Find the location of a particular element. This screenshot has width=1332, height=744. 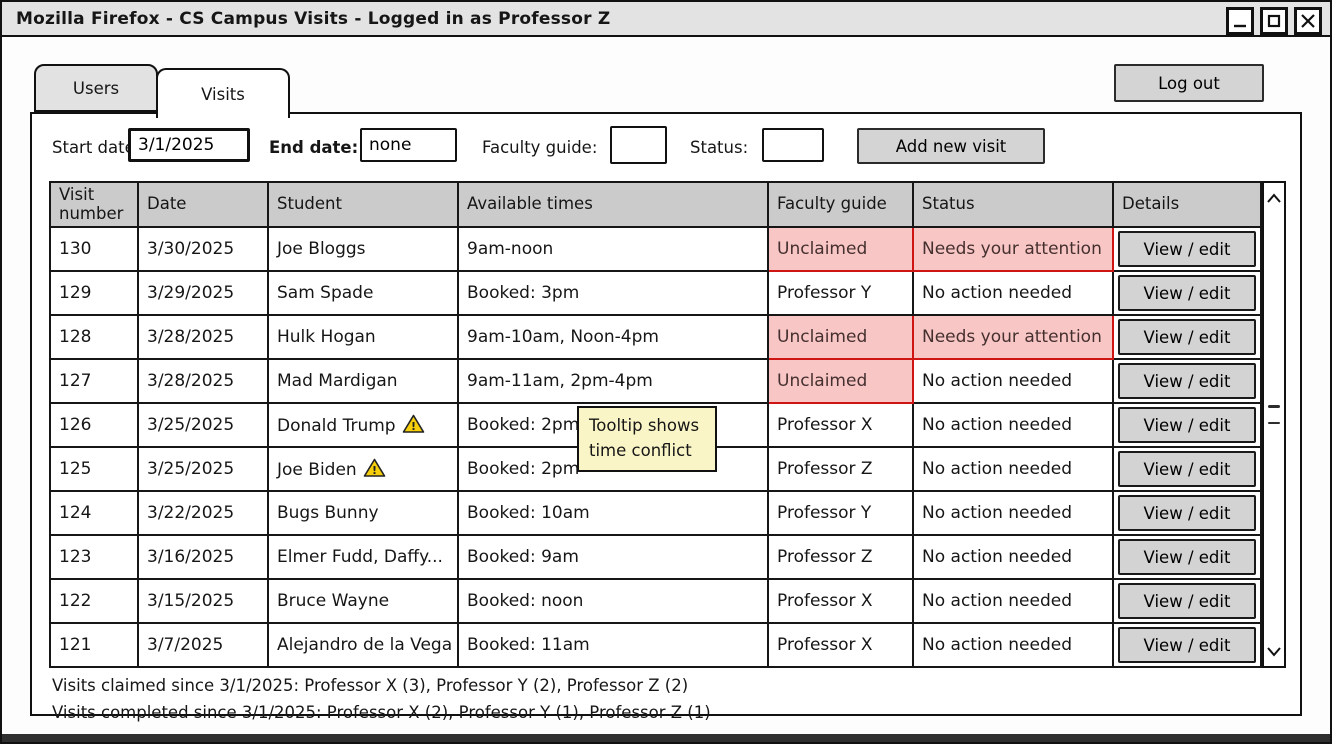

table-scrollbar is located at coordinates (1274, 424).